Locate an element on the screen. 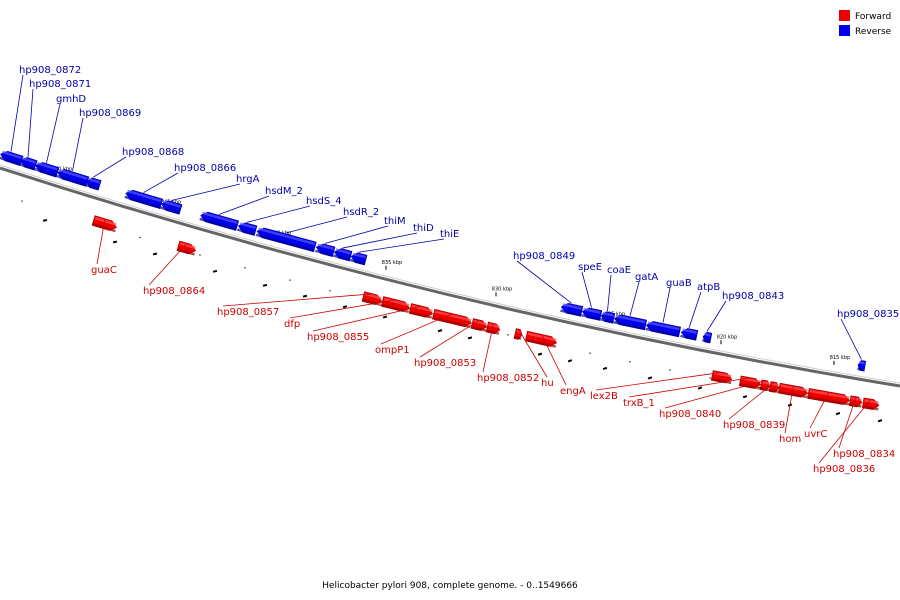 This screenshot has width=900, height=600. gene-label: thiM is located at coordinates (395, 221).